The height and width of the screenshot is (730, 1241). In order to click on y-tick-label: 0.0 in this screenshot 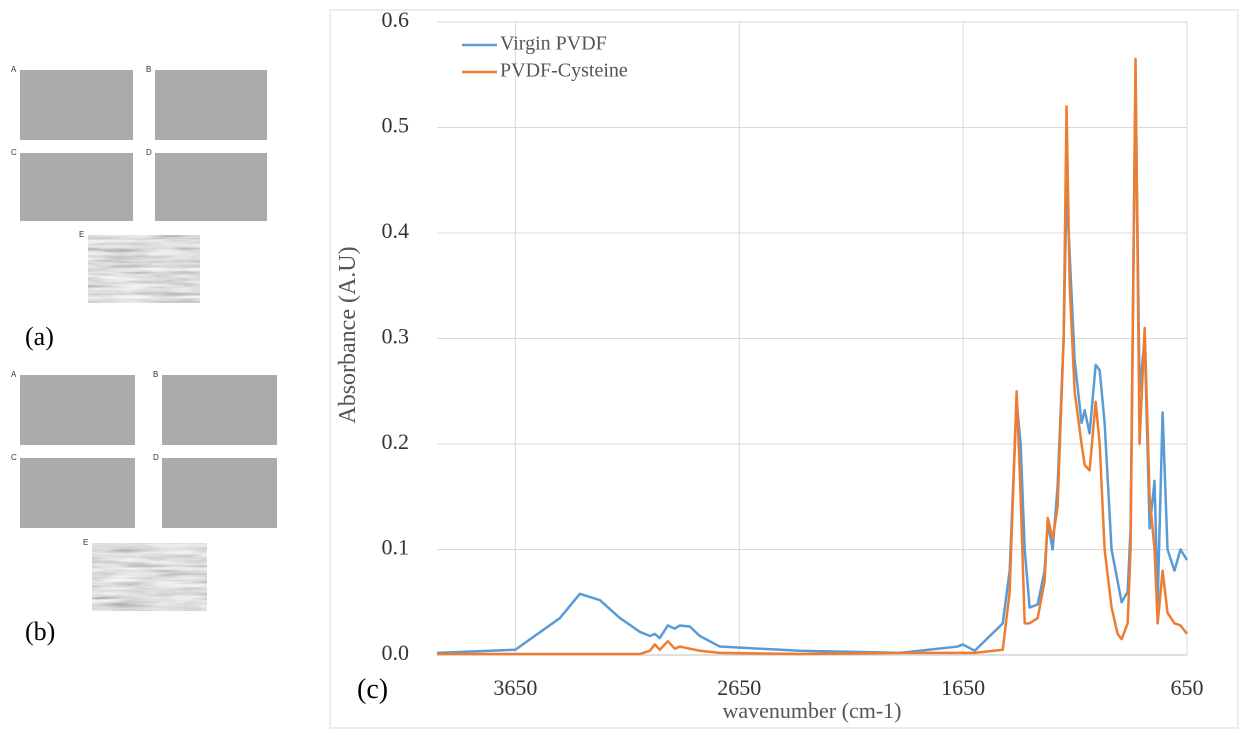, I will do `click(396, 652)`.